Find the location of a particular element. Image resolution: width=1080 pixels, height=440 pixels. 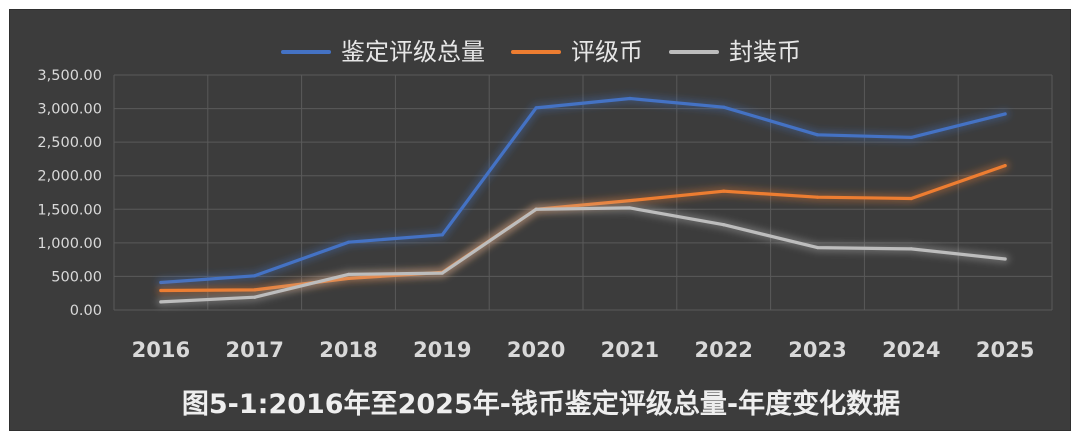

chart-title: 图5-1:2016年至2025年-钱币鉴定评级总量-年度变化数据 is located at coordinates (541, 404).